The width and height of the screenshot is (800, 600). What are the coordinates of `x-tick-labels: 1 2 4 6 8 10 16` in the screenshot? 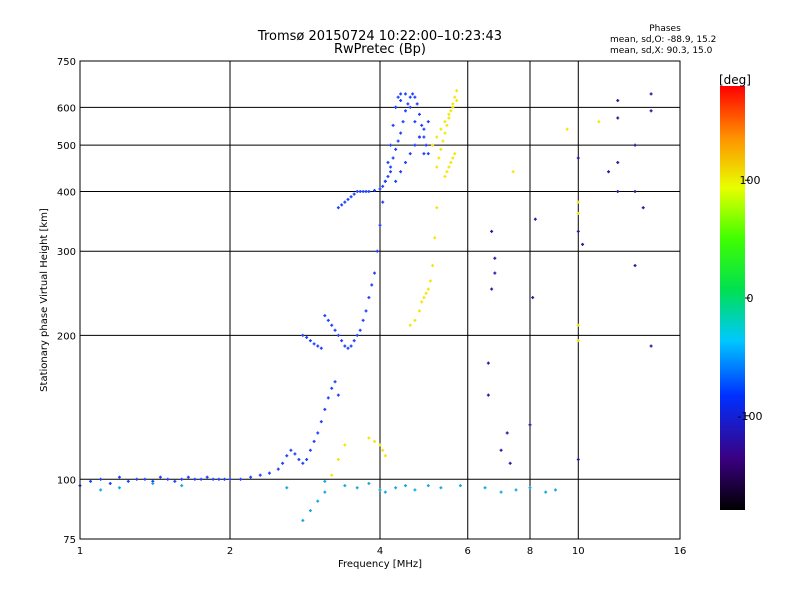 It's located at (382, 551).